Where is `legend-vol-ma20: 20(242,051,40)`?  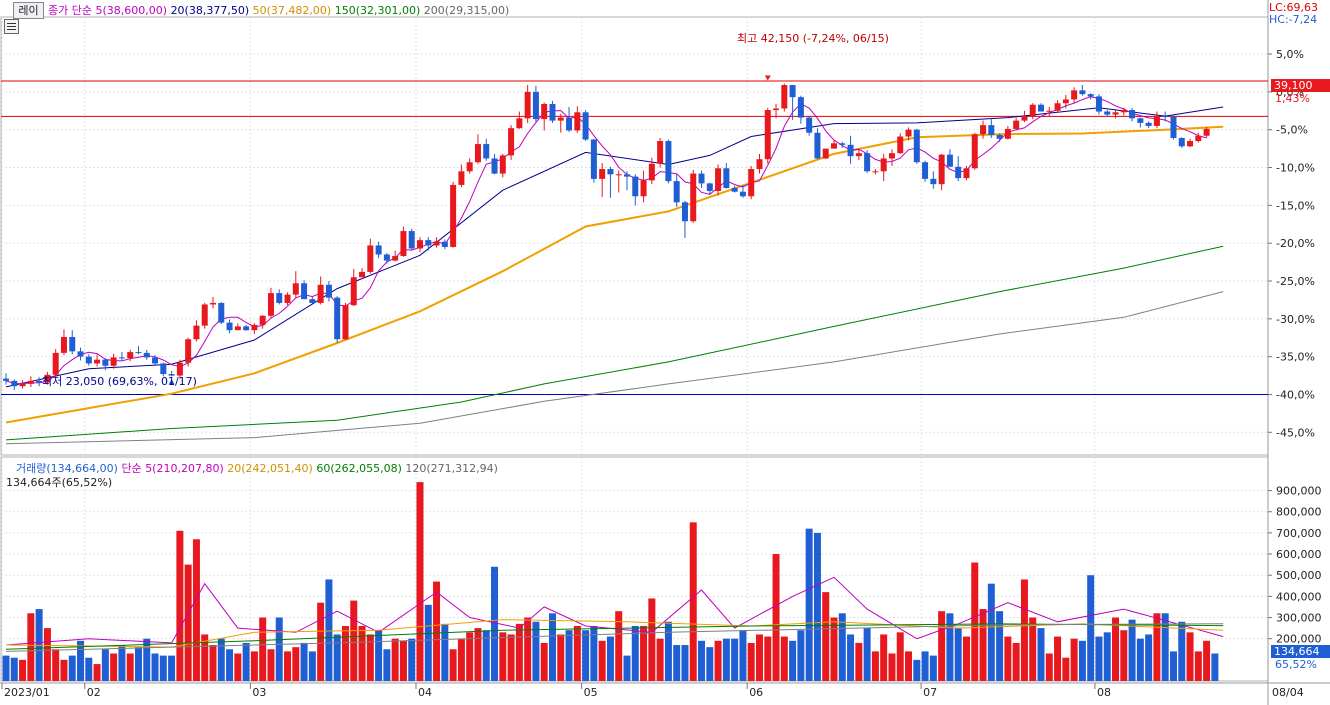
legend-vol-ma20: 20(242,051,40) is located at coordinates (270, 468).